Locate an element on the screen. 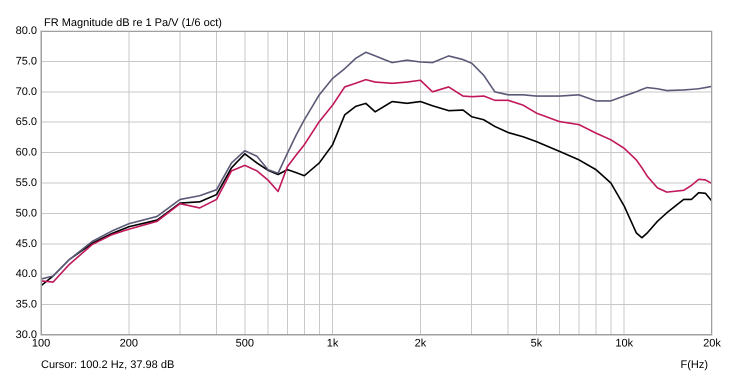  y-tick-label: 60.0 is located at coordinates (26, 152).